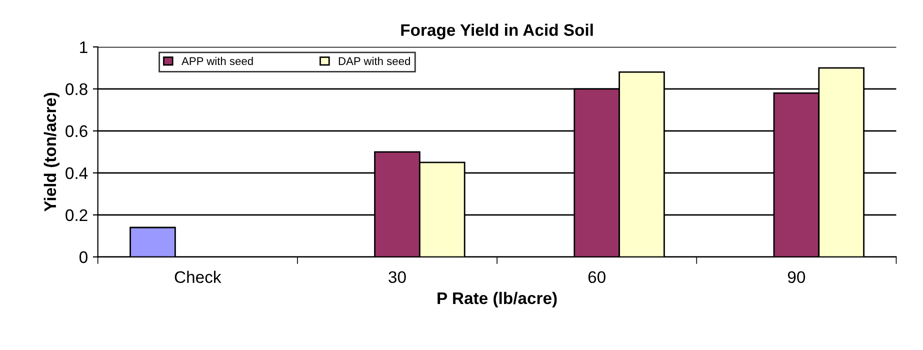  I want to click on legend-label: DAP with seed, so click(374, 61).